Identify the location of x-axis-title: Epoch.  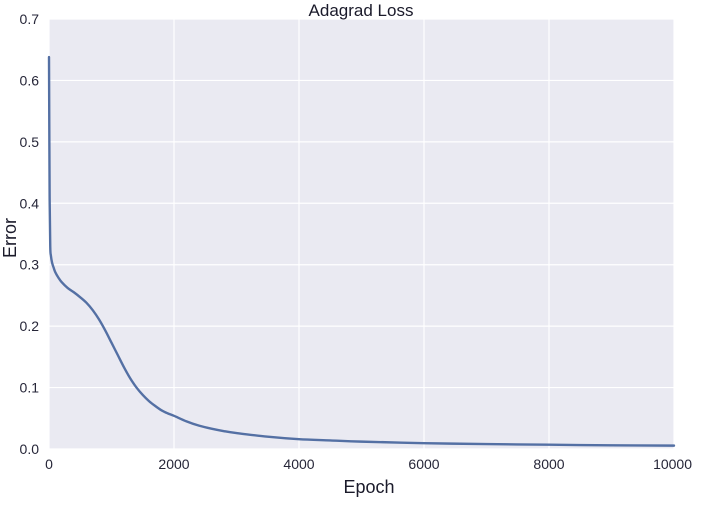
(368, 487).